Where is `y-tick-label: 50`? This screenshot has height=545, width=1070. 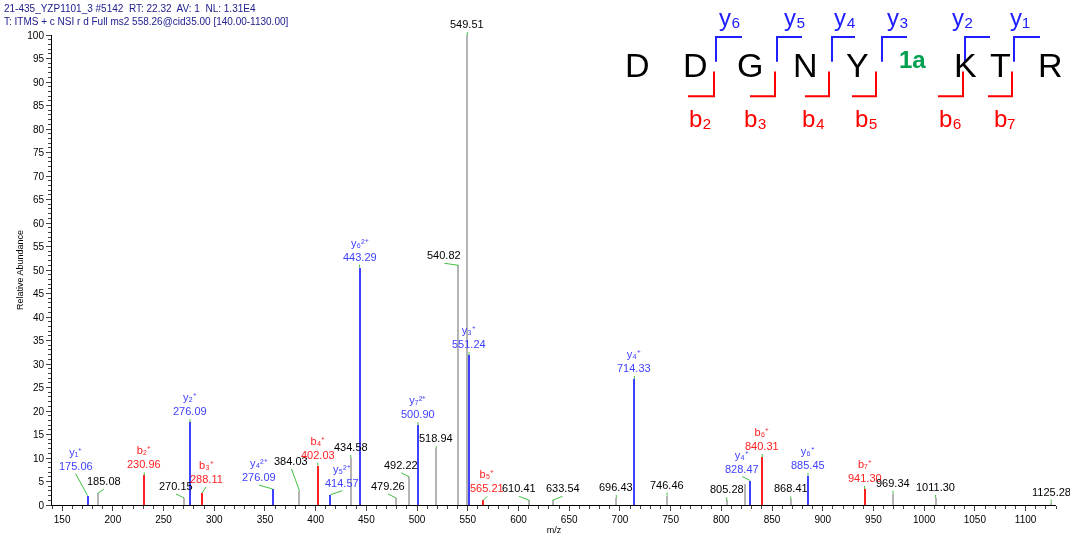
y-tick-label: 50 is located at coordinates (38, 270).